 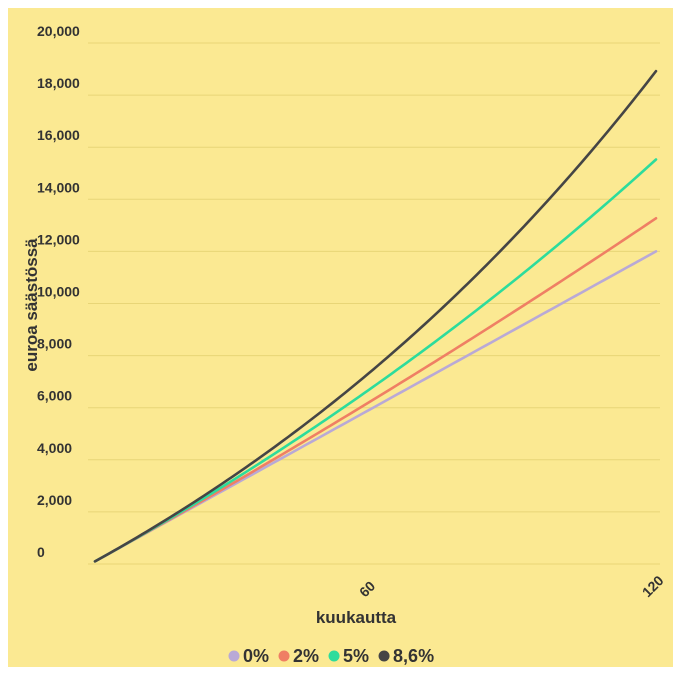 What do you see at coordinates (256, 656) in the screenshot?
I see `legend-label: 0%` at bounding box center [256, 656].